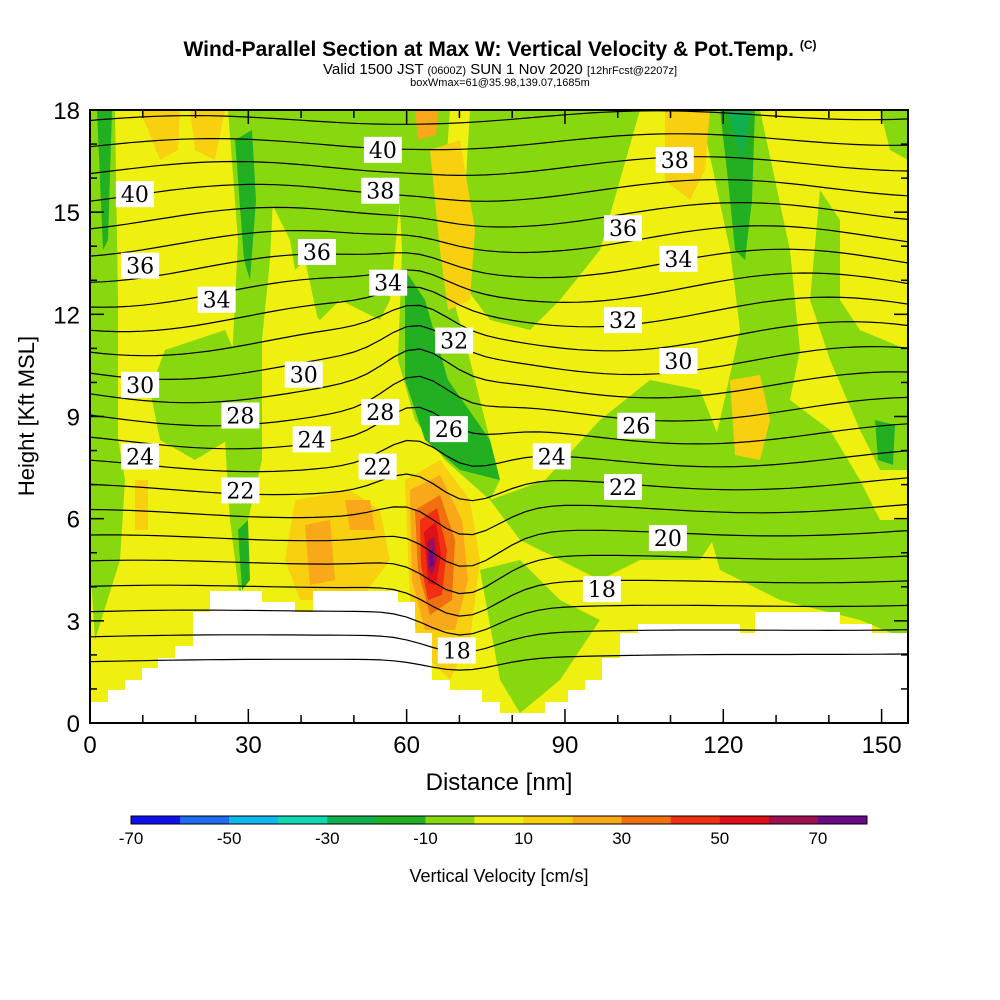 The width and height of the screenshot is (1000, 1000). Describe the element at coordinates (66, 315) in the screenshot. I see `y-tick-label: 12` at that location.